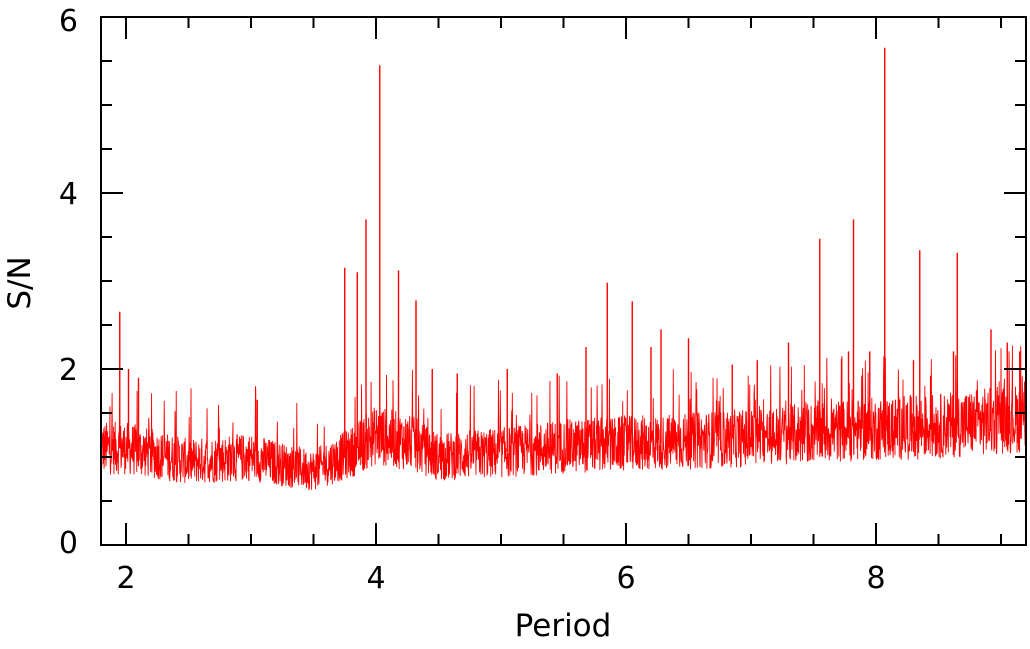 The width and height of the screenshot is (1030, 649). What do you see at coordinates (875, 578) in the screenshot?
I see `x-tick-label: 8` at bounding box center [875, 578].